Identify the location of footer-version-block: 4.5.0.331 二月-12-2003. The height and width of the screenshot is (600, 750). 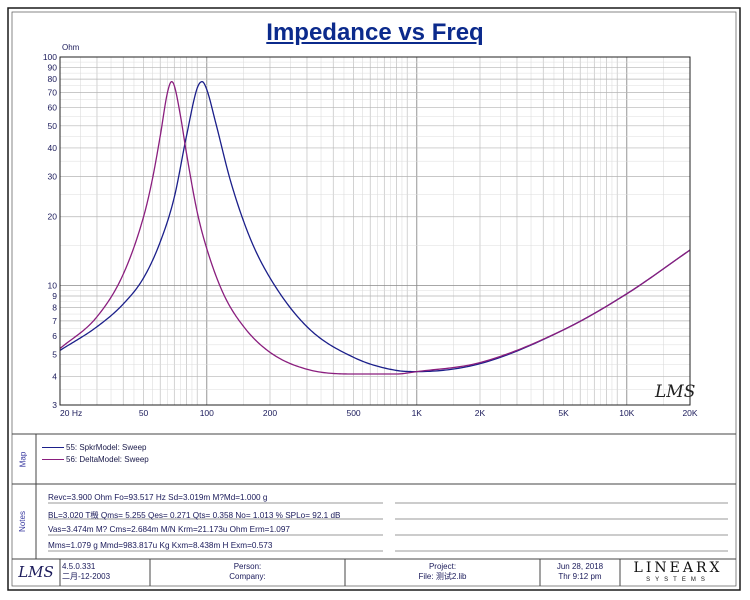
(105, 572).